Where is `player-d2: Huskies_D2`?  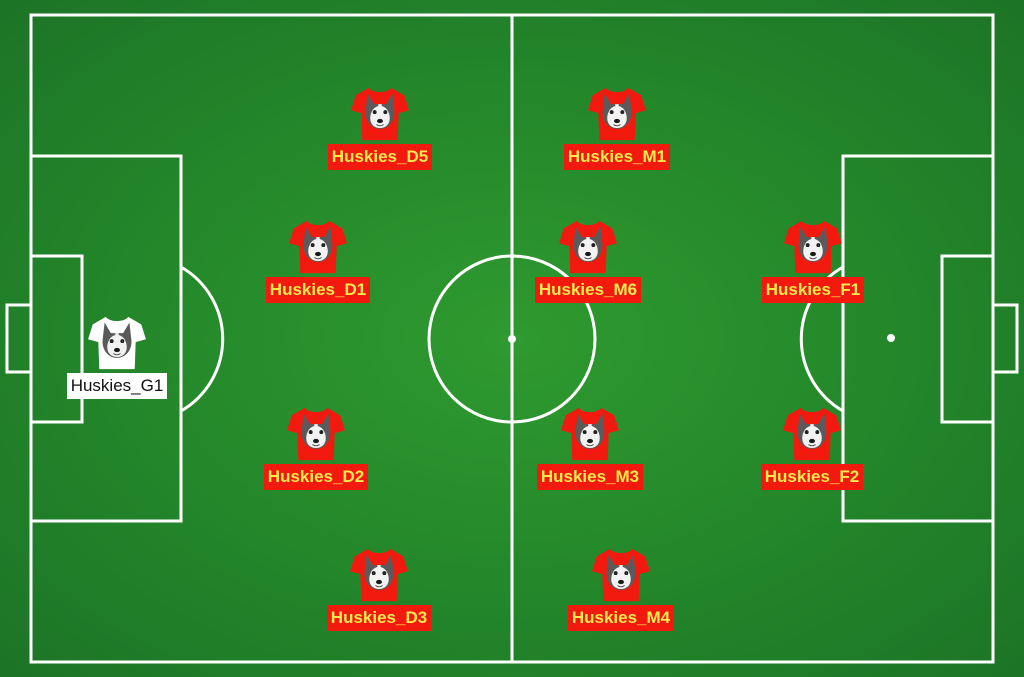
player-d2: Huskies_D2 is located at coordinates (316, 448).